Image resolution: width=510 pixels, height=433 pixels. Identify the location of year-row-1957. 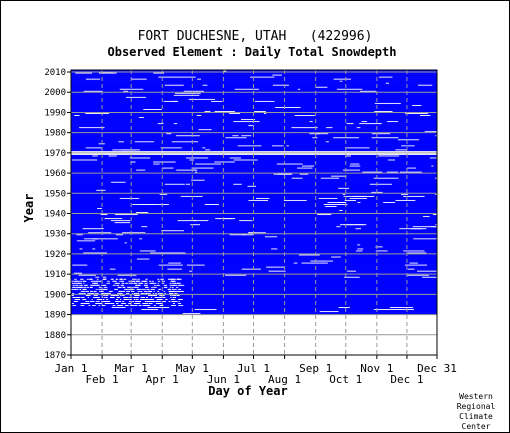
(254, 178).